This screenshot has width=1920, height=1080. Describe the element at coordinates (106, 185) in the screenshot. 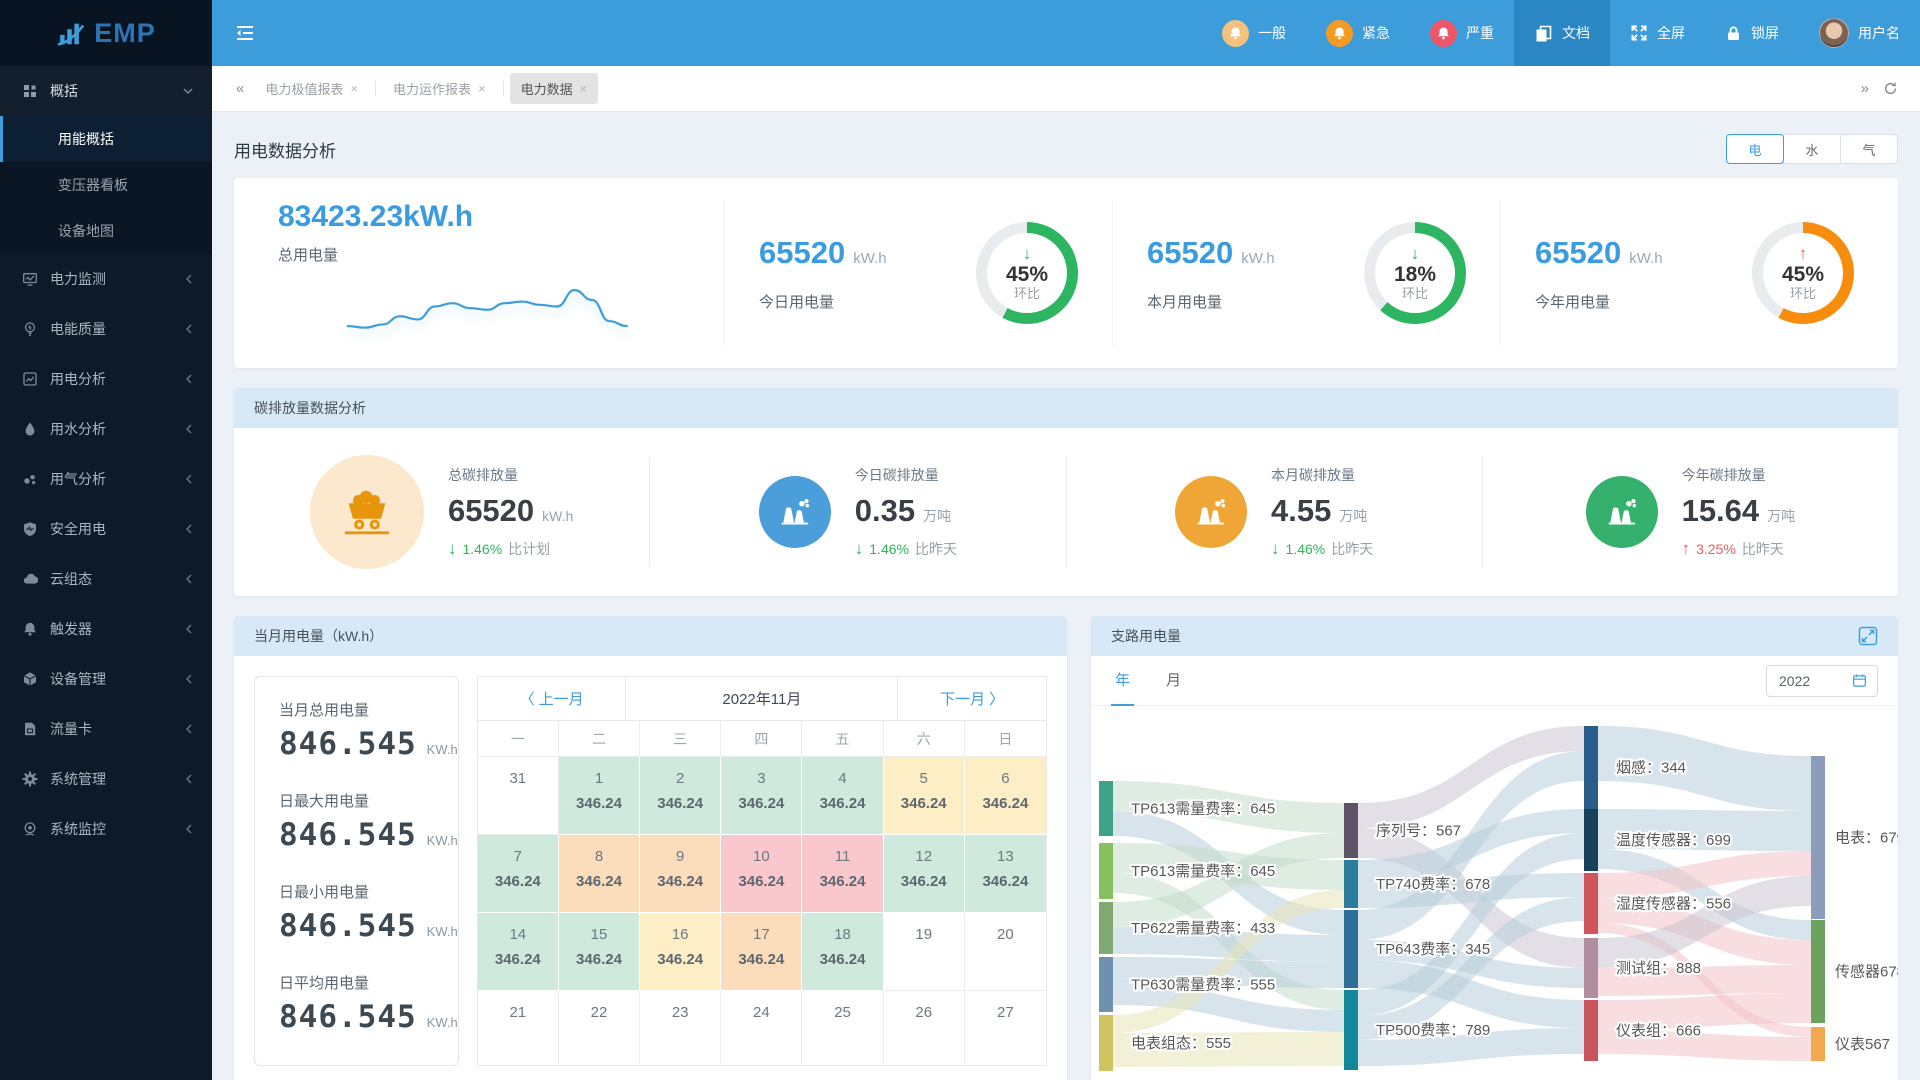

I see `sidebar-item-transformer-board: 变压器看板` at that location.